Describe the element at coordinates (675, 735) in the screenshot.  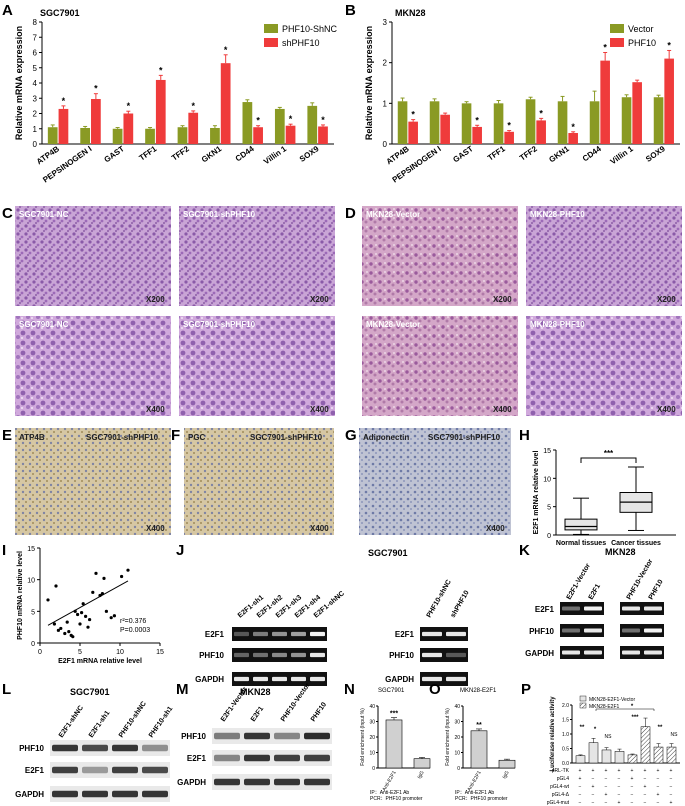
I see `chart-p-sig-marker: NS` at that location.